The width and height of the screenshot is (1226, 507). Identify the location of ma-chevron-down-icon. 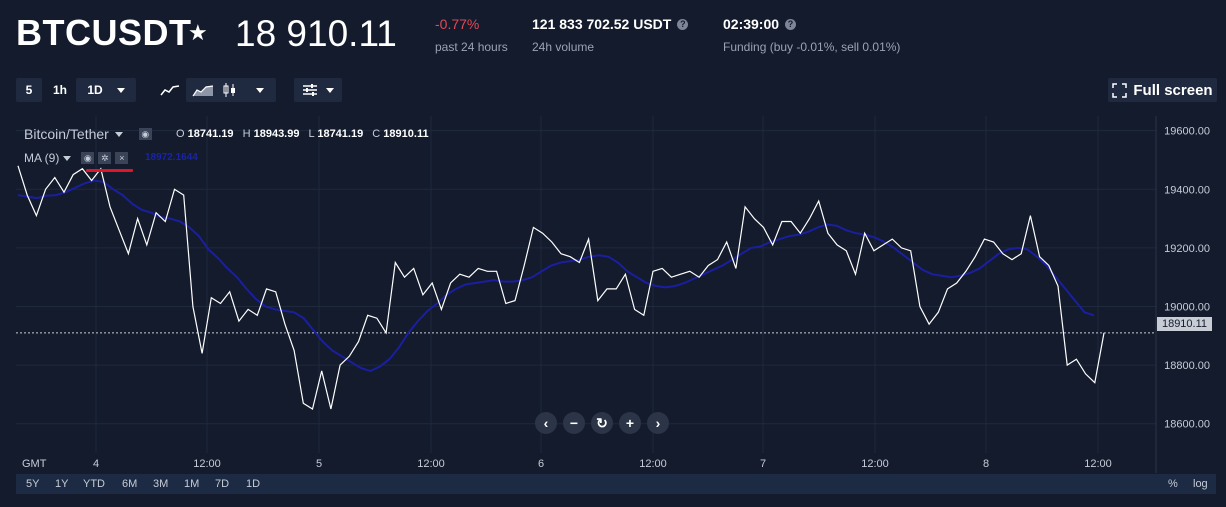
(67, 158).